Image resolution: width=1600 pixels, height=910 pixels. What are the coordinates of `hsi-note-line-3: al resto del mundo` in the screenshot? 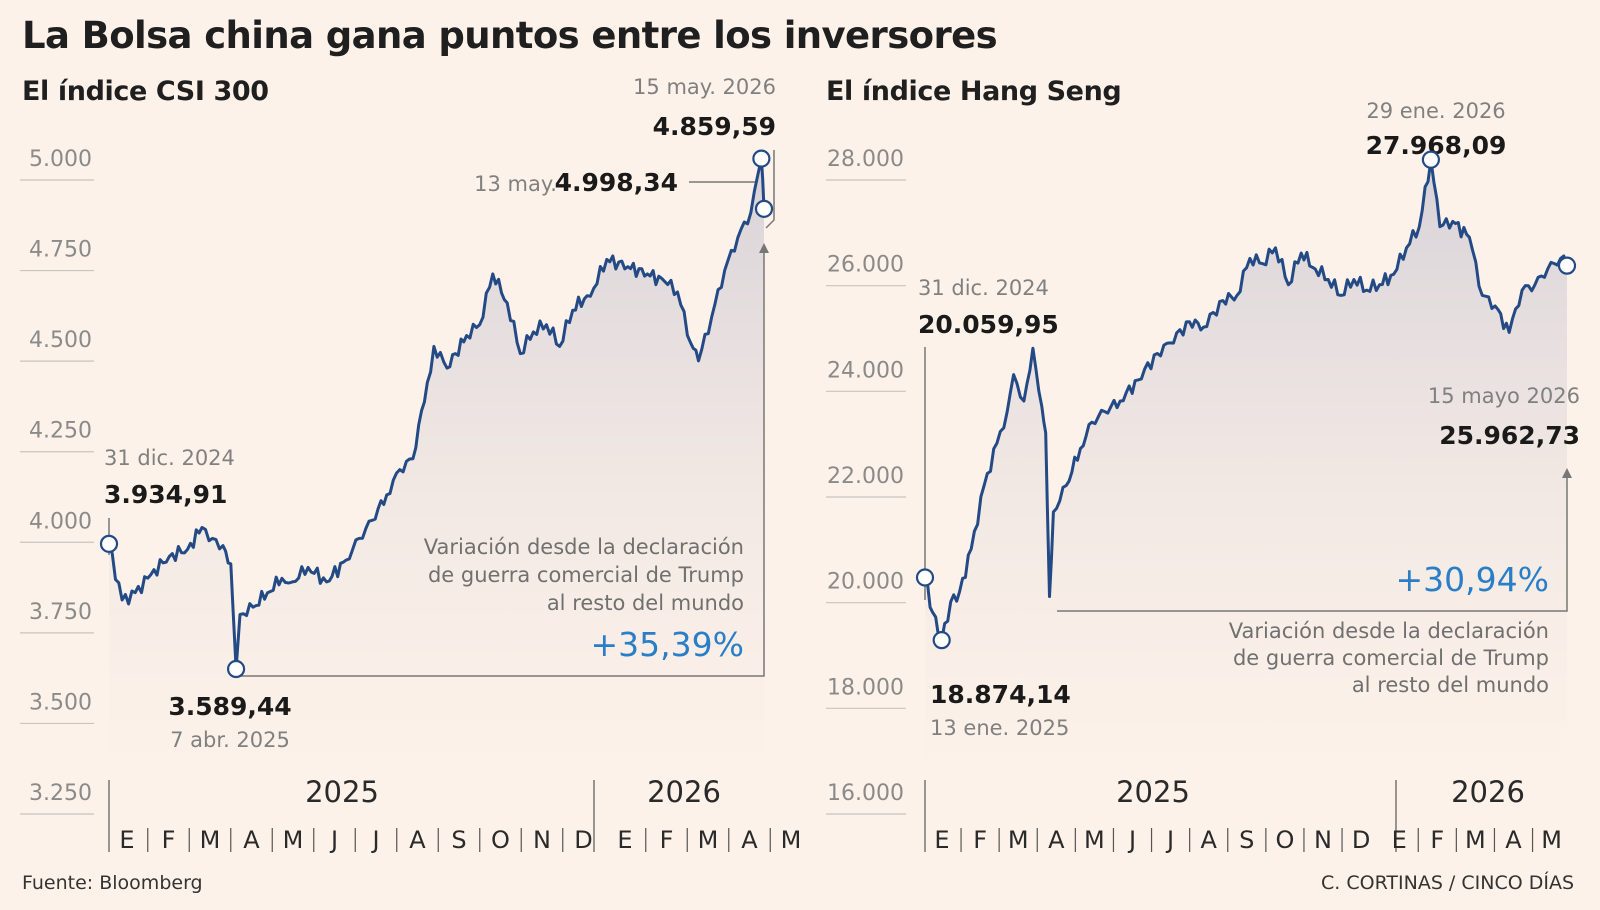 It's located at (1450, 685).